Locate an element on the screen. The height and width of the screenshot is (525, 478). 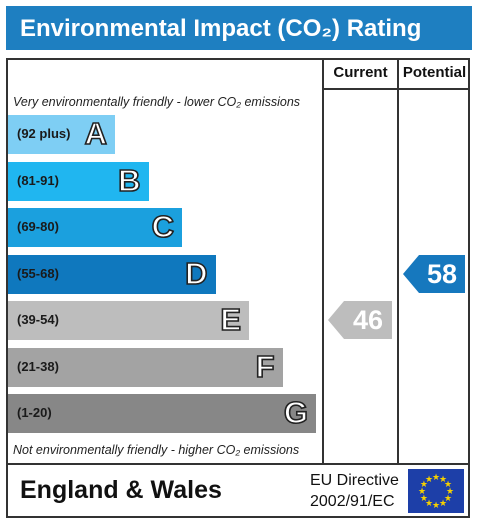
chart-title: Environmental Impact (CO₂) Rating is located at coordinates (221, 28).